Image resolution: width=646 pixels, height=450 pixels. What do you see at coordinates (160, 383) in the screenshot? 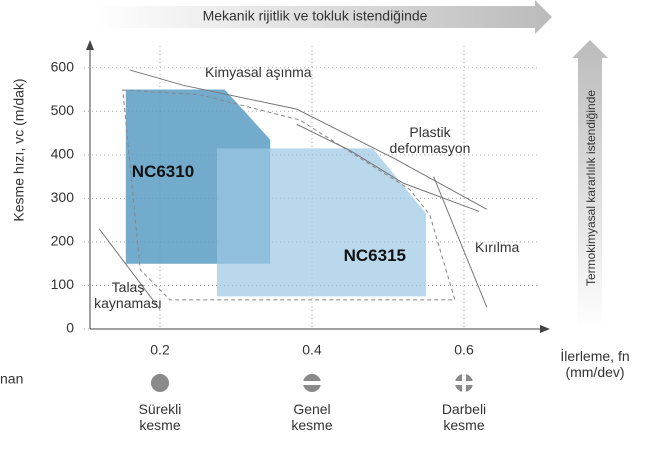
I see `mode-icon` at bounding box center [160, 383].